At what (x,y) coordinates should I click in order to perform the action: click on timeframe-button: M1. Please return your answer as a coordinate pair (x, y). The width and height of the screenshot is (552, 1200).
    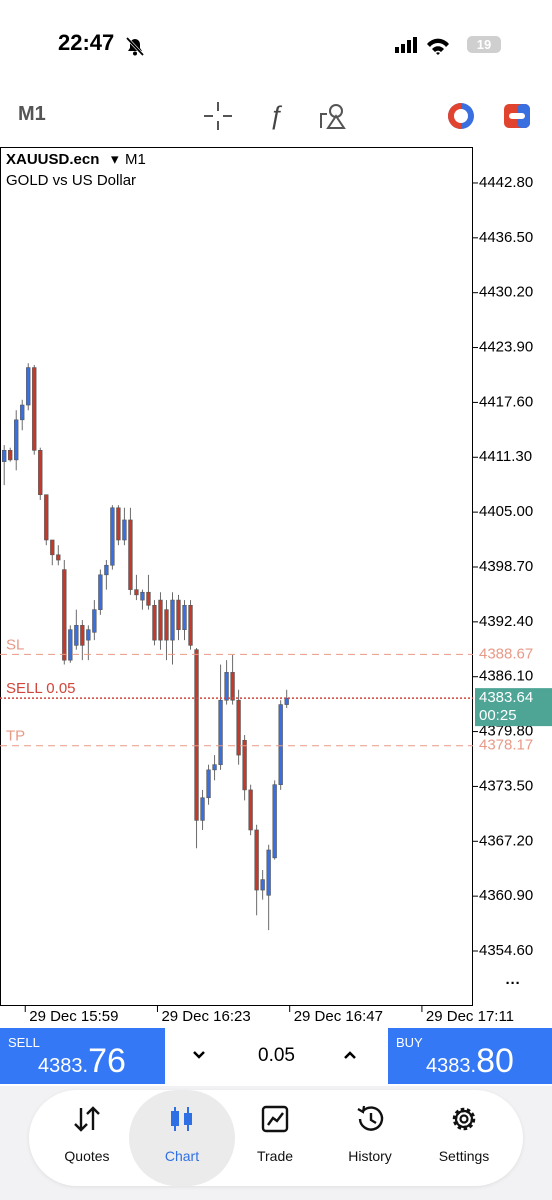
    Looking at the image, I should click on (32, 114).